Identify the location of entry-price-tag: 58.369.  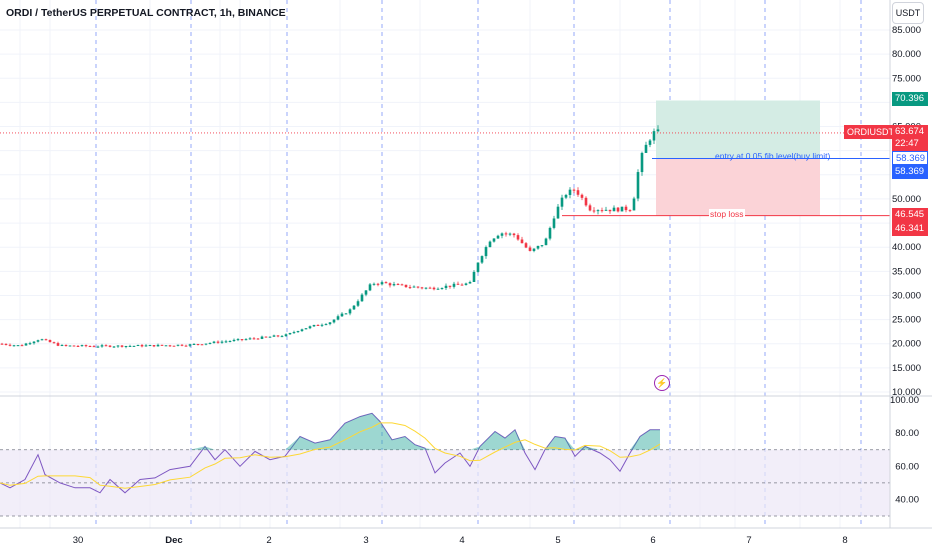
(910, 158).